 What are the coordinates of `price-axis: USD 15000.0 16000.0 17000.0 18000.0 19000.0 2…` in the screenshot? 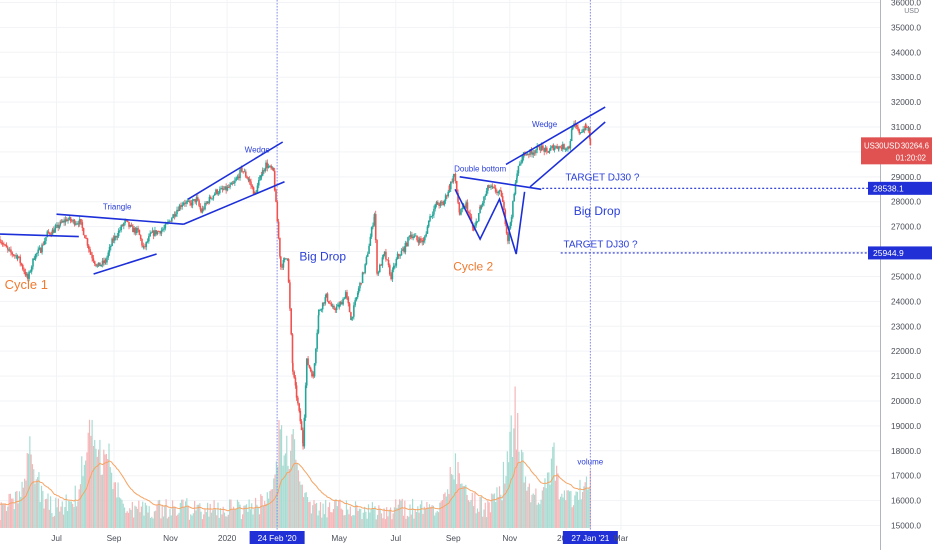 It's located at (896, 275).